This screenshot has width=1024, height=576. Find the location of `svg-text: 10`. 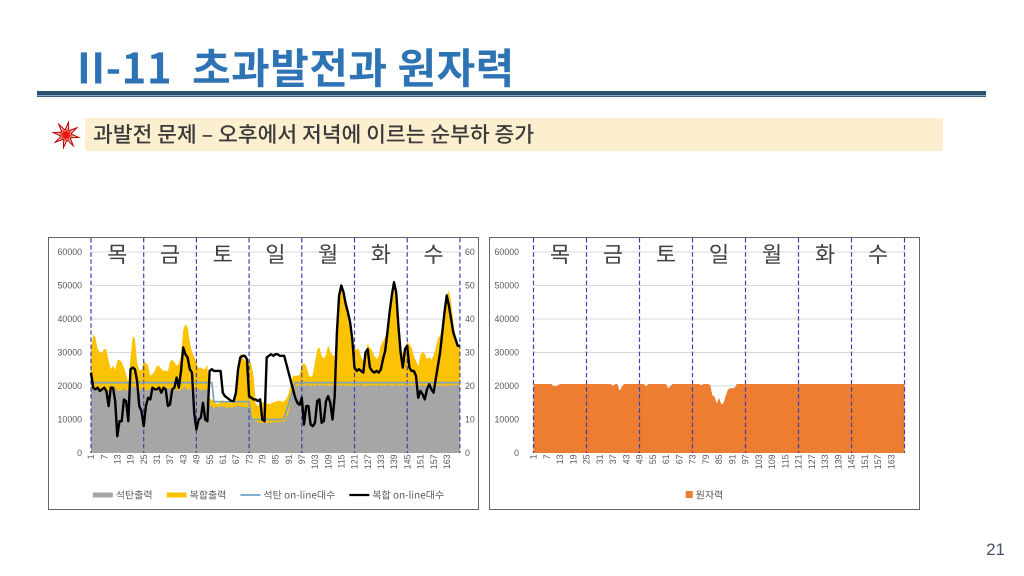

svg-text: 10 is located at coordinates (470, 420).